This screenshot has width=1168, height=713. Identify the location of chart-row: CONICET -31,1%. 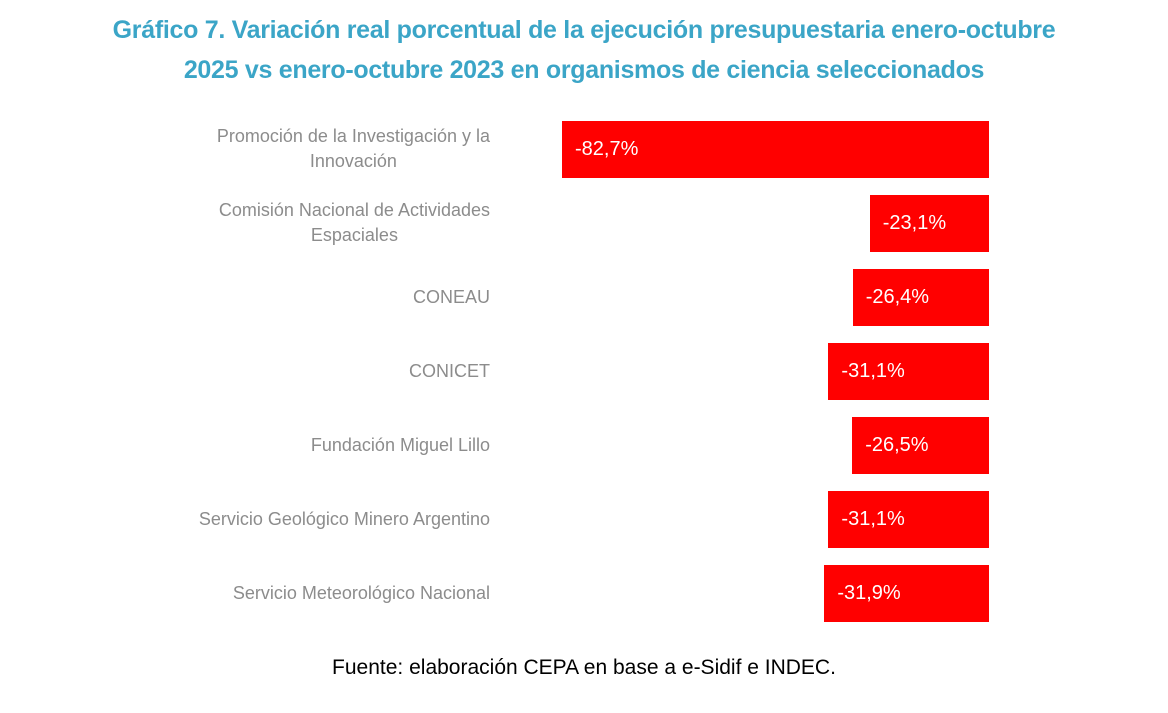
(584, 371).